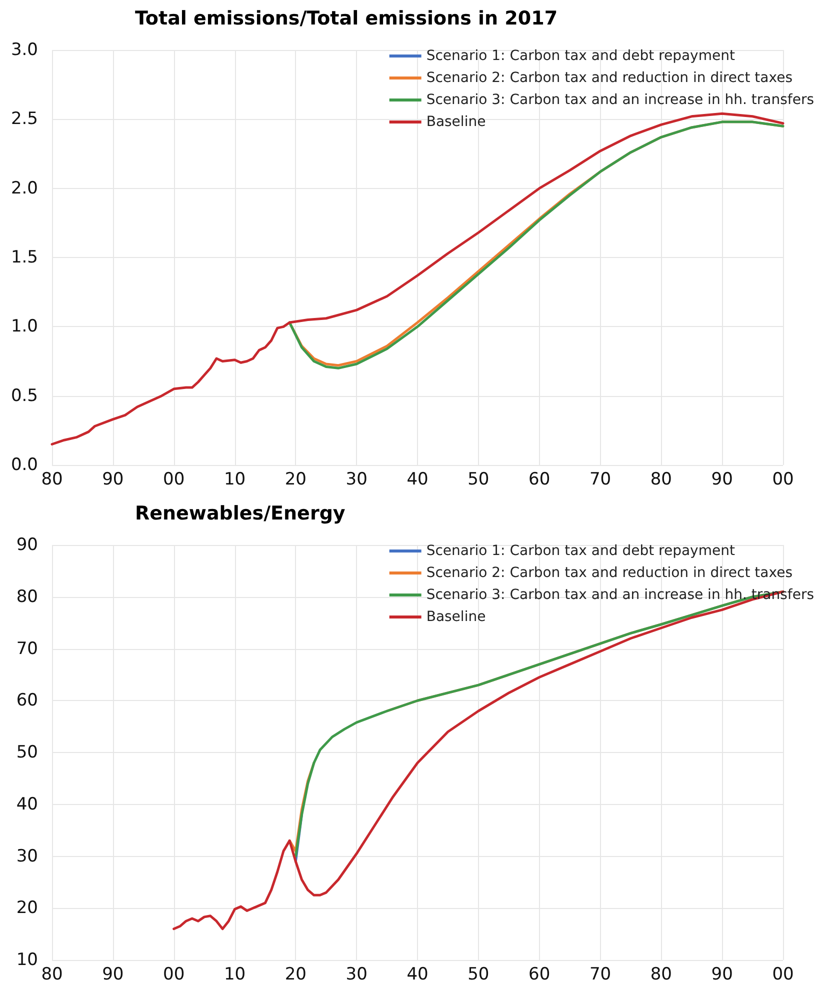 The width and height of the screenshot is (823, 991). I want to click on y-tick-label: 60, so click(27, 700).